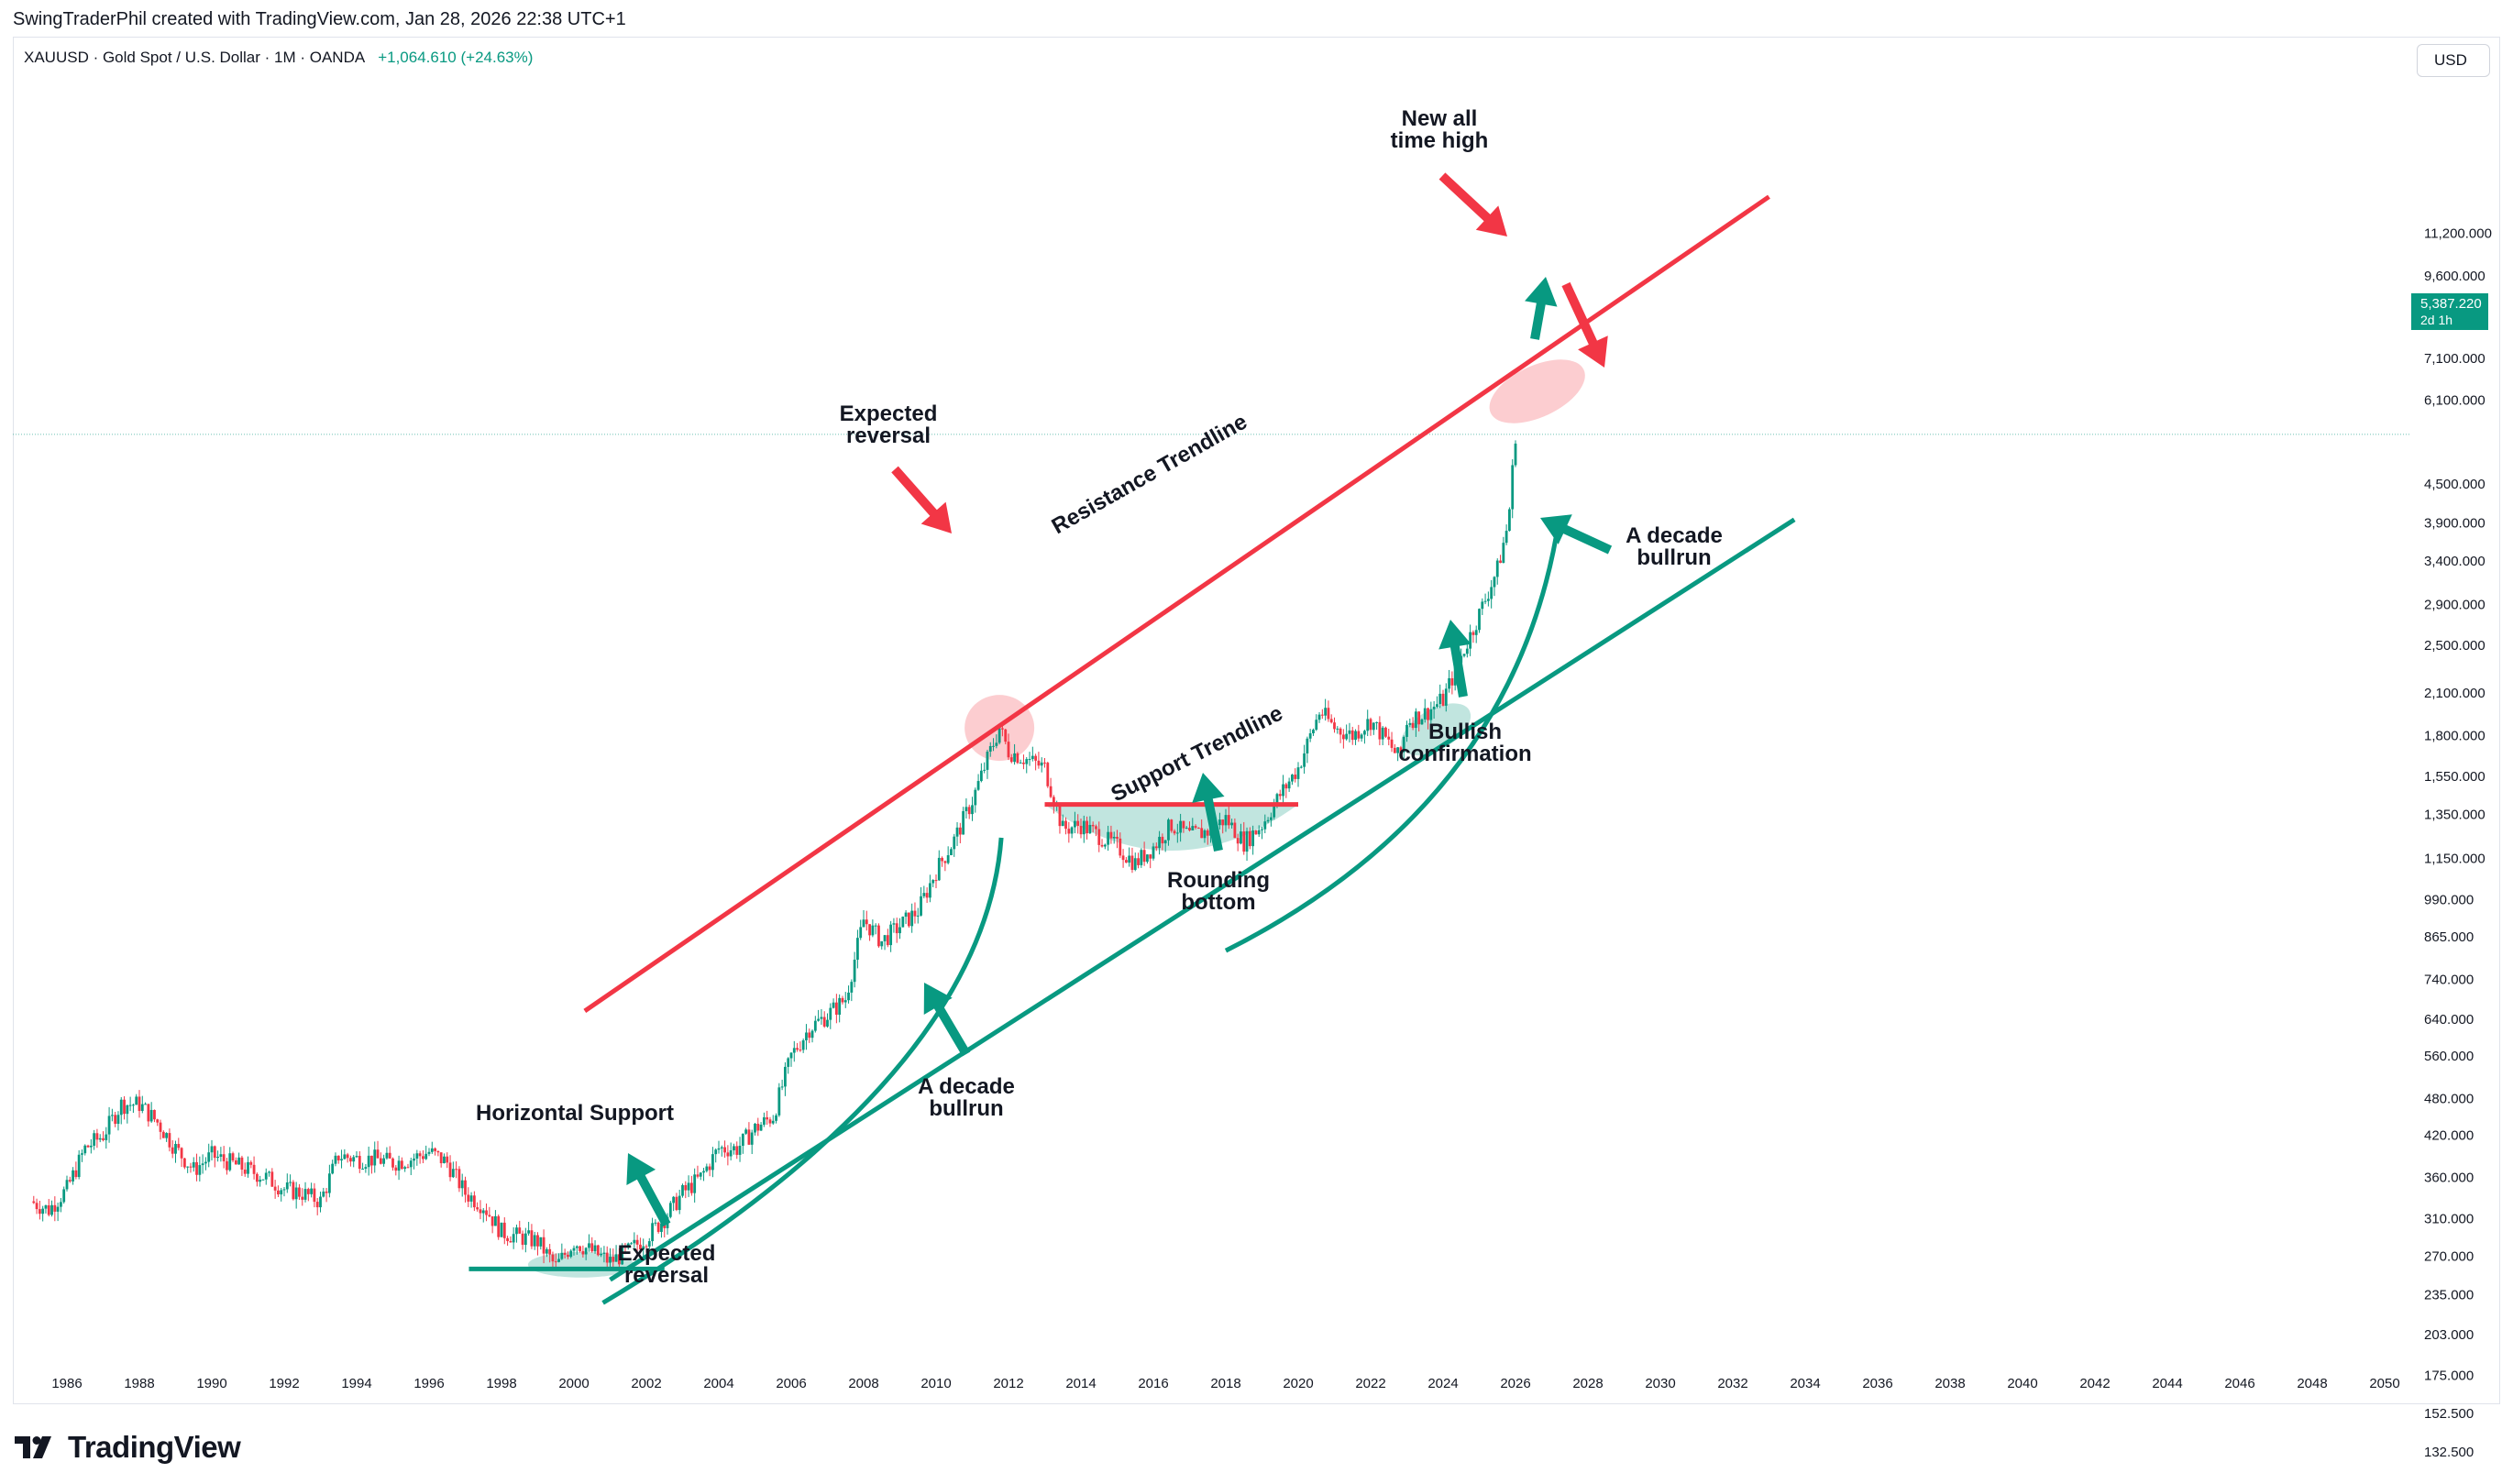  What do you see at coordinates (1218, 902) in the screenshot?
I see `rounding-bottom-line2: bottom` at bounding box center [1218, 902].